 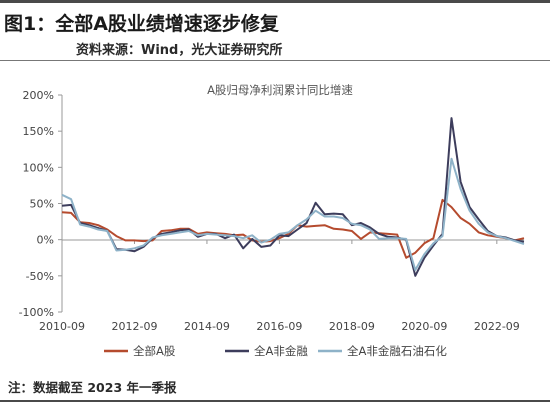 I want to click on top-rule, so click(x=275, y=1).